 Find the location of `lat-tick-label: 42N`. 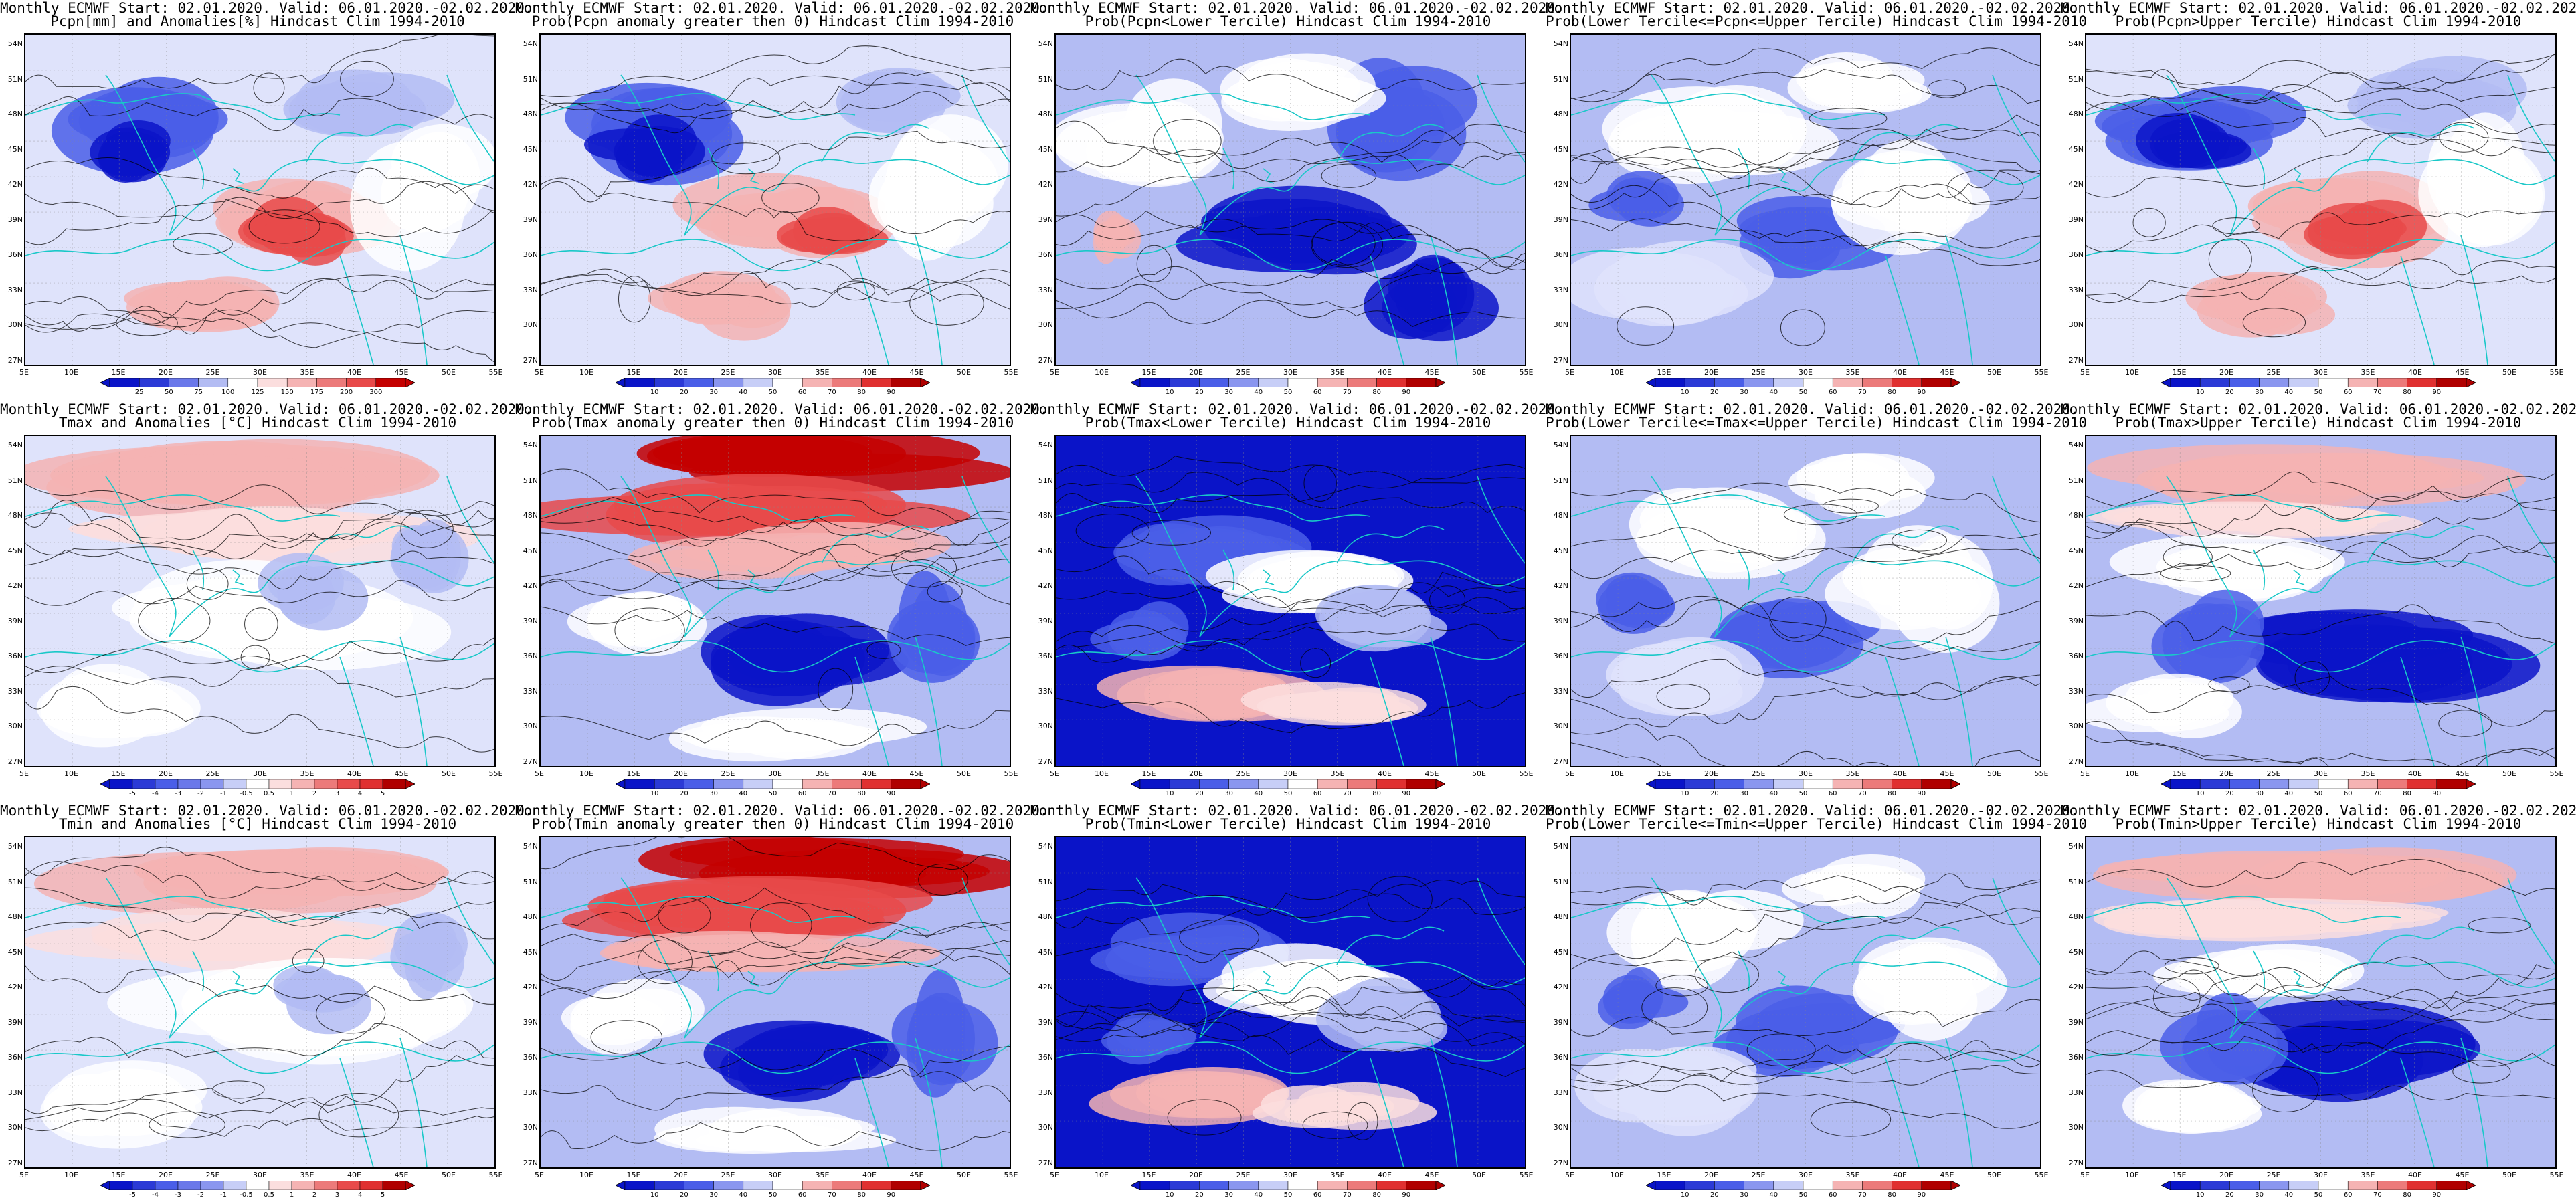

lat-tick-label: 42N is located at coordinates (530, 585).